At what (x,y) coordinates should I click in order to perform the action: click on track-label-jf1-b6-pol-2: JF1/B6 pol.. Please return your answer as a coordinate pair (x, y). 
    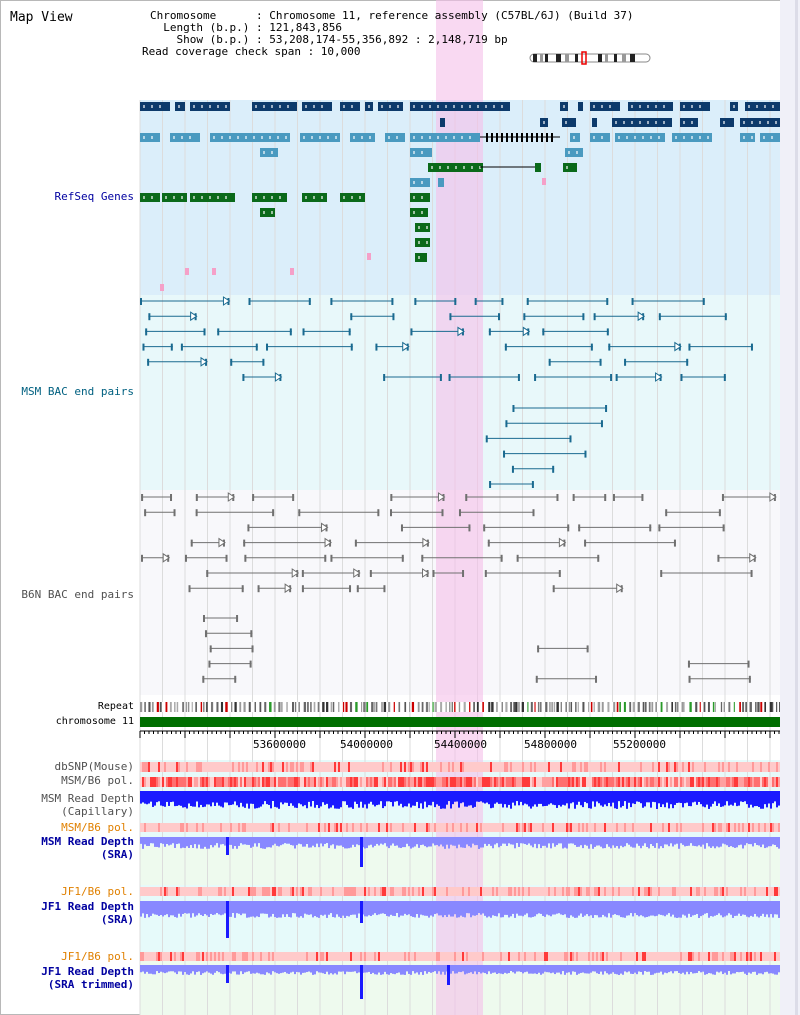
    Looking at the image, I should click on (97, 956).